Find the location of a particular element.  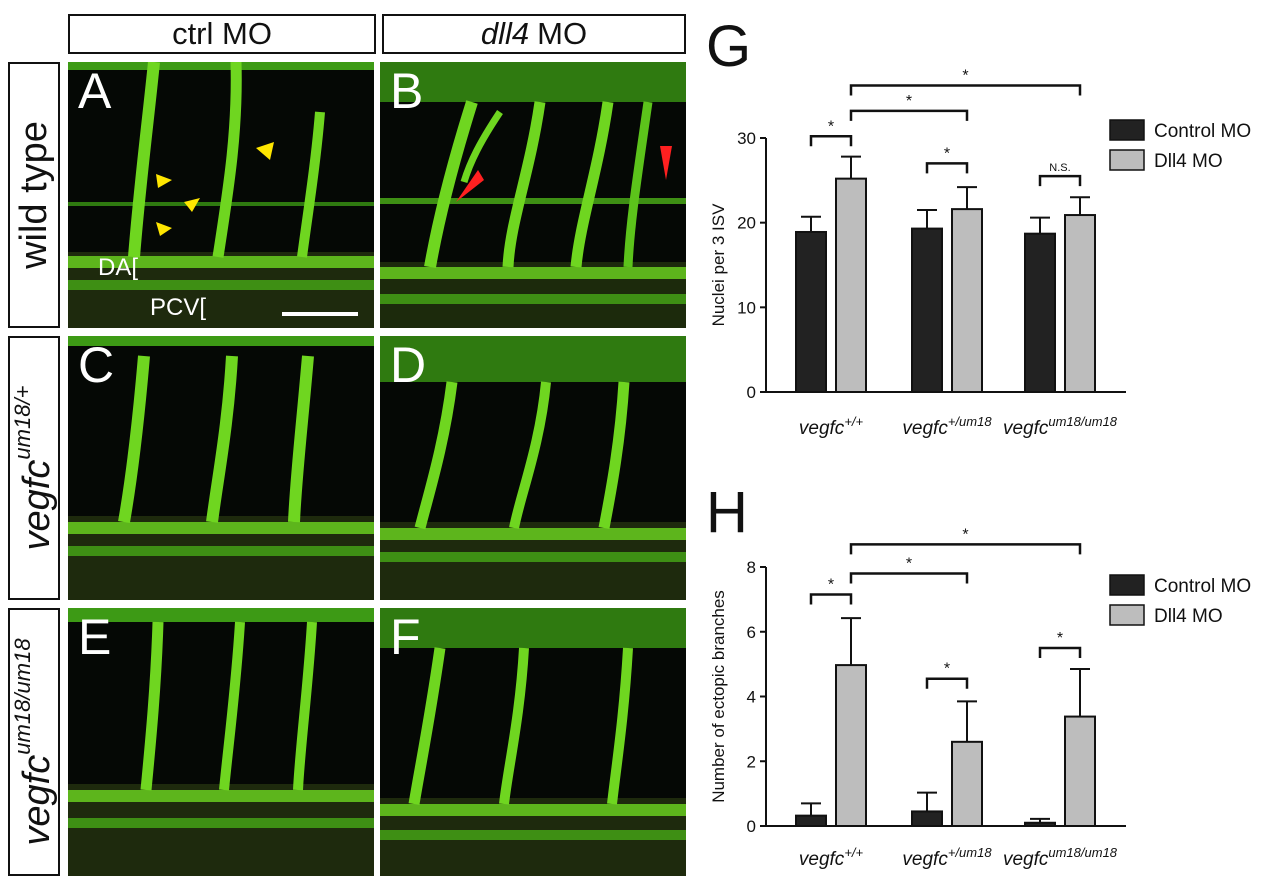

panel-letter-h: H is located at coordinates (727, 512).